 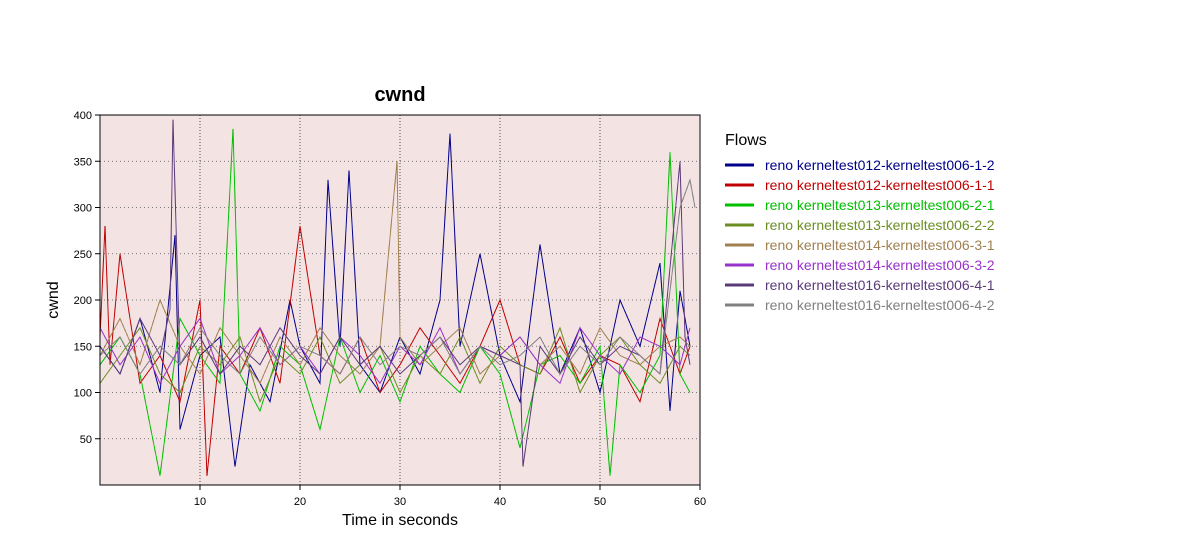 What do you see at coordinates (600, 502) in the screenshot?
I see `x-tick-label: 50` at bounding box center [600, 502].